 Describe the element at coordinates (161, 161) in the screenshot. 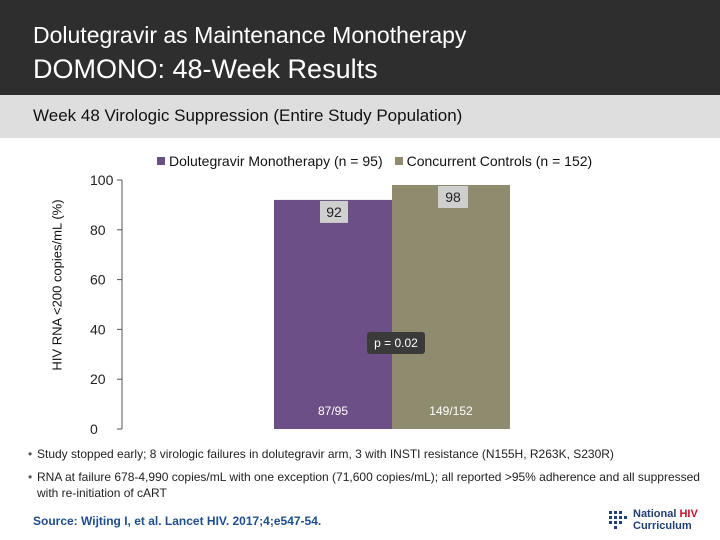

I see `legend-swatch-dolutegravir` at that location.